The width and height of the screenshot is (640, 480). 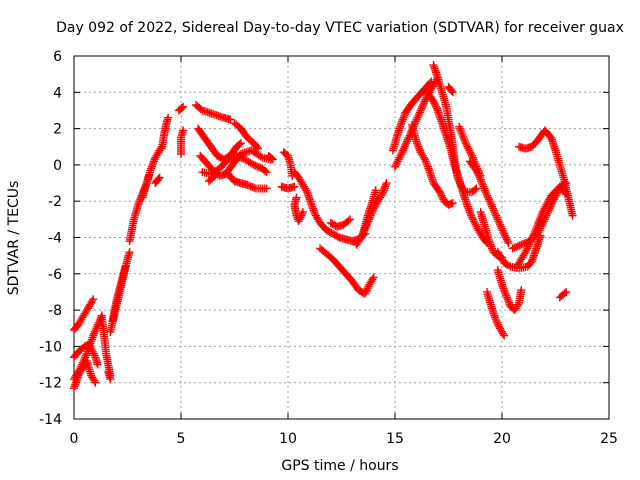 What do you see at coordinates (395, 439) in the screenshot?
I see `x-tick-label: 15` at bounding box center [395, 439].